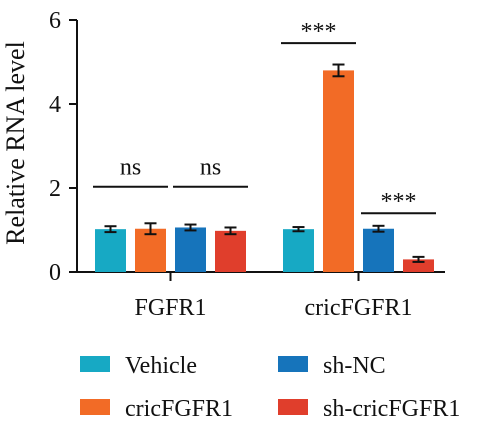  Describe the element at coordinates (273, 308) in the screenshot. I see `x-tick-labels: FGFR1 cricFGFR1` at that location.